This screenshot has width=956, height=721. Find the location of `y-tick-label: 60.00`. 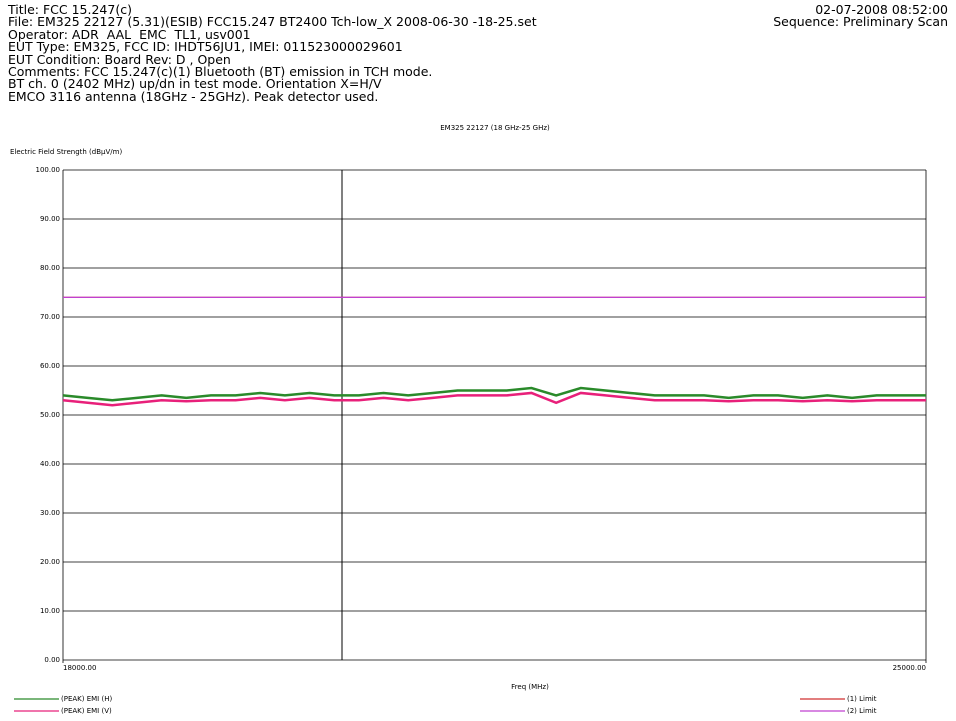

y-tick-label: 60.00 is located at coordinates (50, 366).